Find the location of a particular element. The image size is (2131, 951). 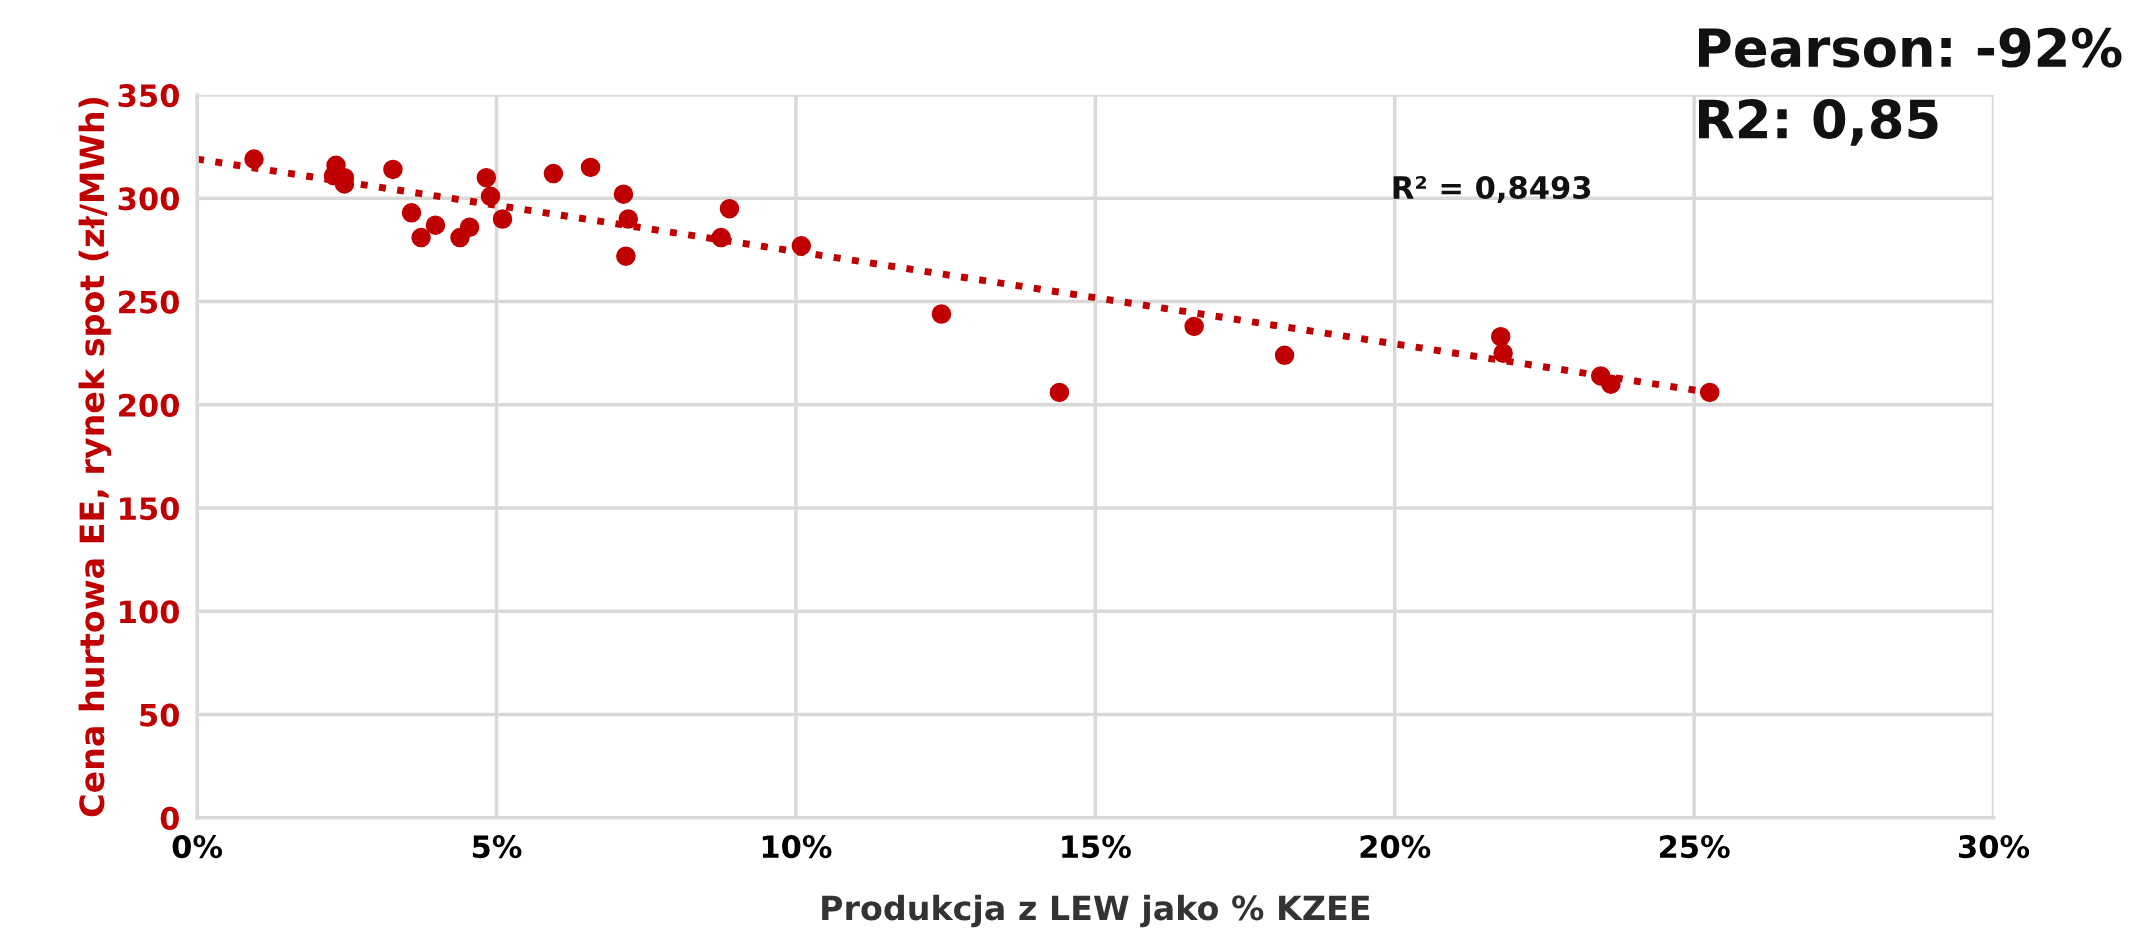

x-tick-label: 30% is located at coordinates (1994, 847).